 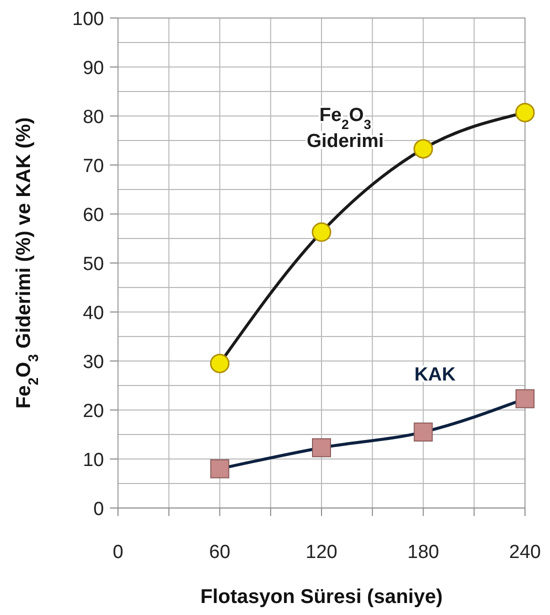 I want to click on y-tick-label: 10, so click(x=93, y=460).